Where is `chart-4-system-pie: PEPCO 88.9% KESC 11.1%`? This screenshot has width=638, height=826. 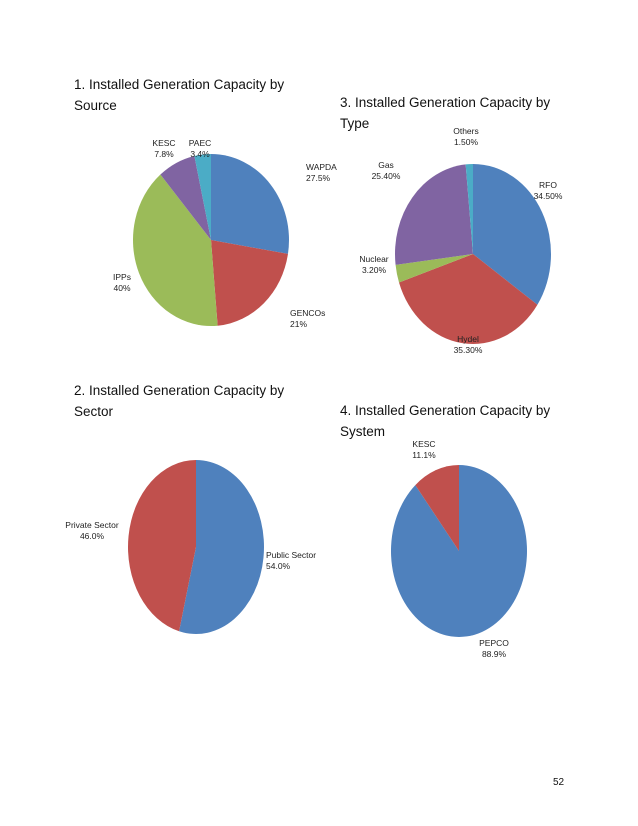
chart-4-system-pie: PEPCO 88.9% KESC 11.1% is located at coordinates (459, 549).